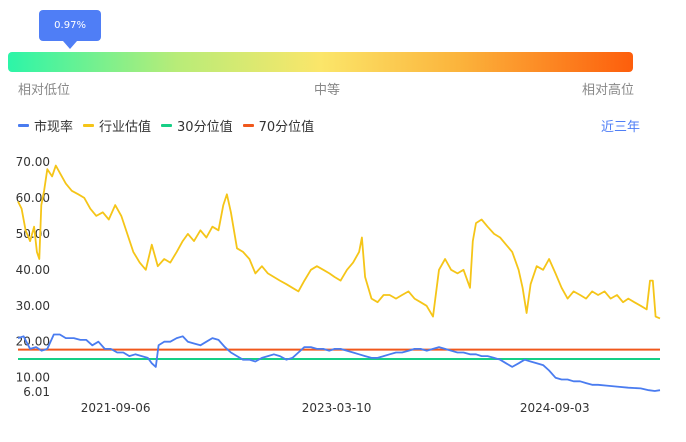 The image size is (686, 442). What do you see at coordinates (608, 90) in the screenshot?
I see `gauge-label-high: 相对高位` at bounding box center [608, 90].